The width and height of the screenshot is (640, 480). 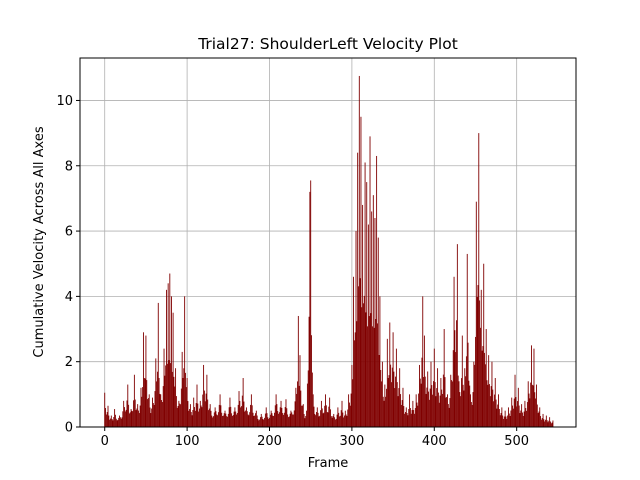 What do you see at coordinates (105, 441) in the screenshot?
I see `x-tick-label: 0` at bounding box center [105, 441].